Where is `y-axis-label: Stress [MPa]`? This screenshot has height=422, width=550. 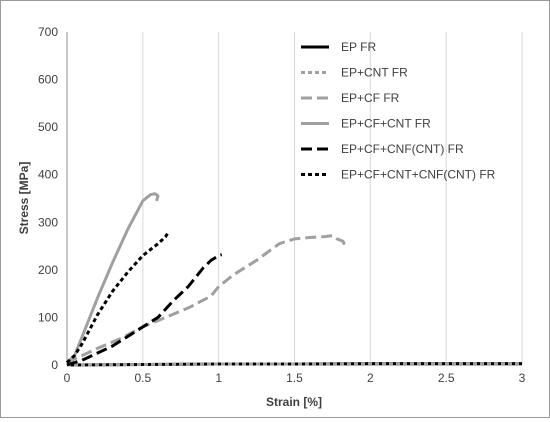
y-axis-label: Stress [MPa] is located at coordinates (24, 198).